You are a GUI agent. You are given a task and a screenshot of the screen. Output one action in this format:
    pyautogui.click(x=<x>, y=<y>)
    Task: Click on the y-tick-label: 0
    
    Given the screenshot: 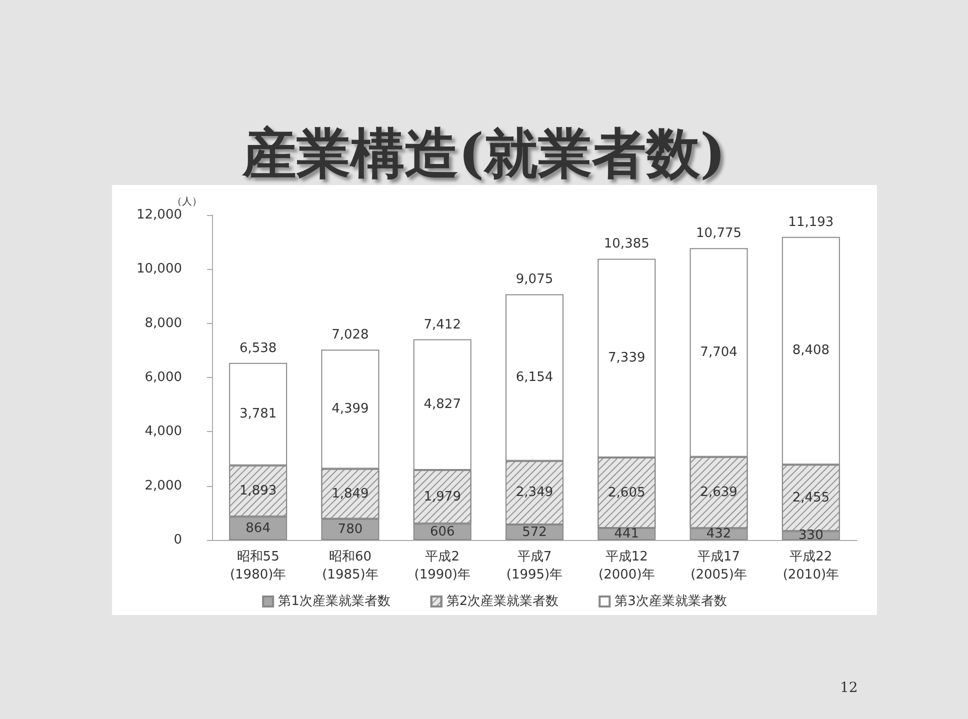 What is the action you would take?
    pyautogui.click(x=178, y=540)
    